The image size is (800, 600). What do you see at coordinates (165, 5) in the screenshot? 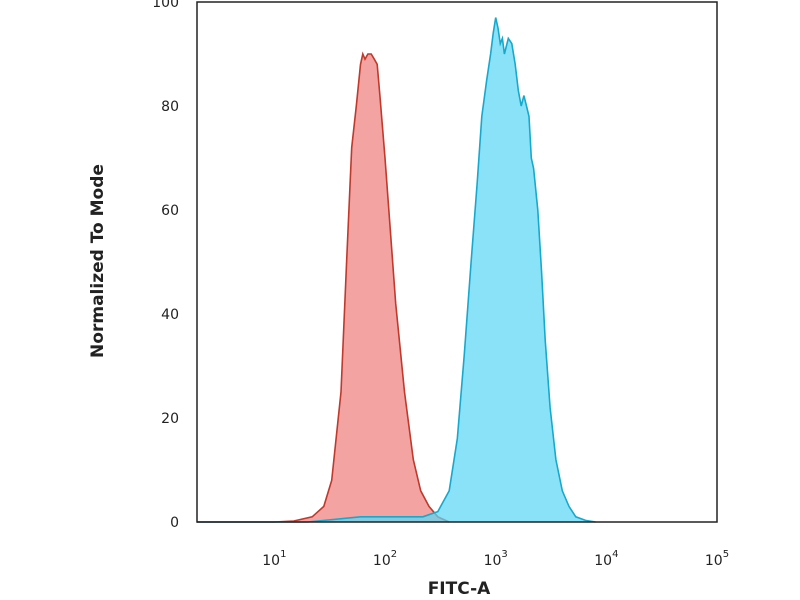
I see `y-tick-label: 100` at bounding box center [165, 5].